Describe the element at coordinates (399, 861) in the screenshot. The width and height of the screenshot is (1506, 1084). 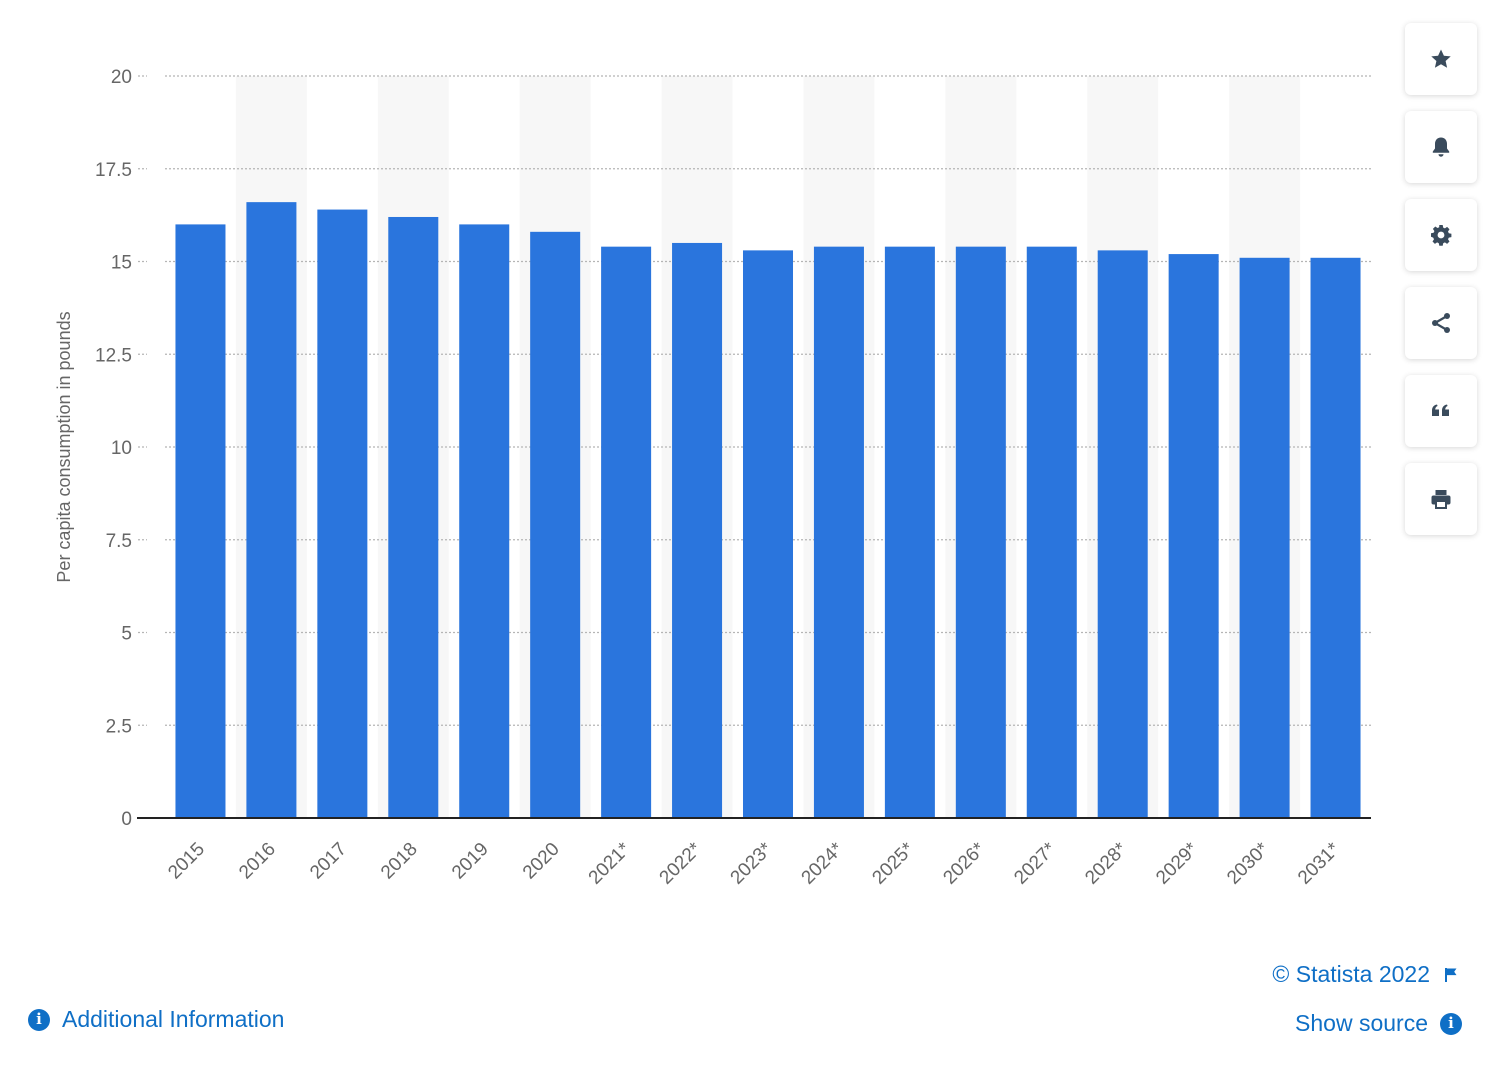
I see `x-tick-label: 2018` at that location.